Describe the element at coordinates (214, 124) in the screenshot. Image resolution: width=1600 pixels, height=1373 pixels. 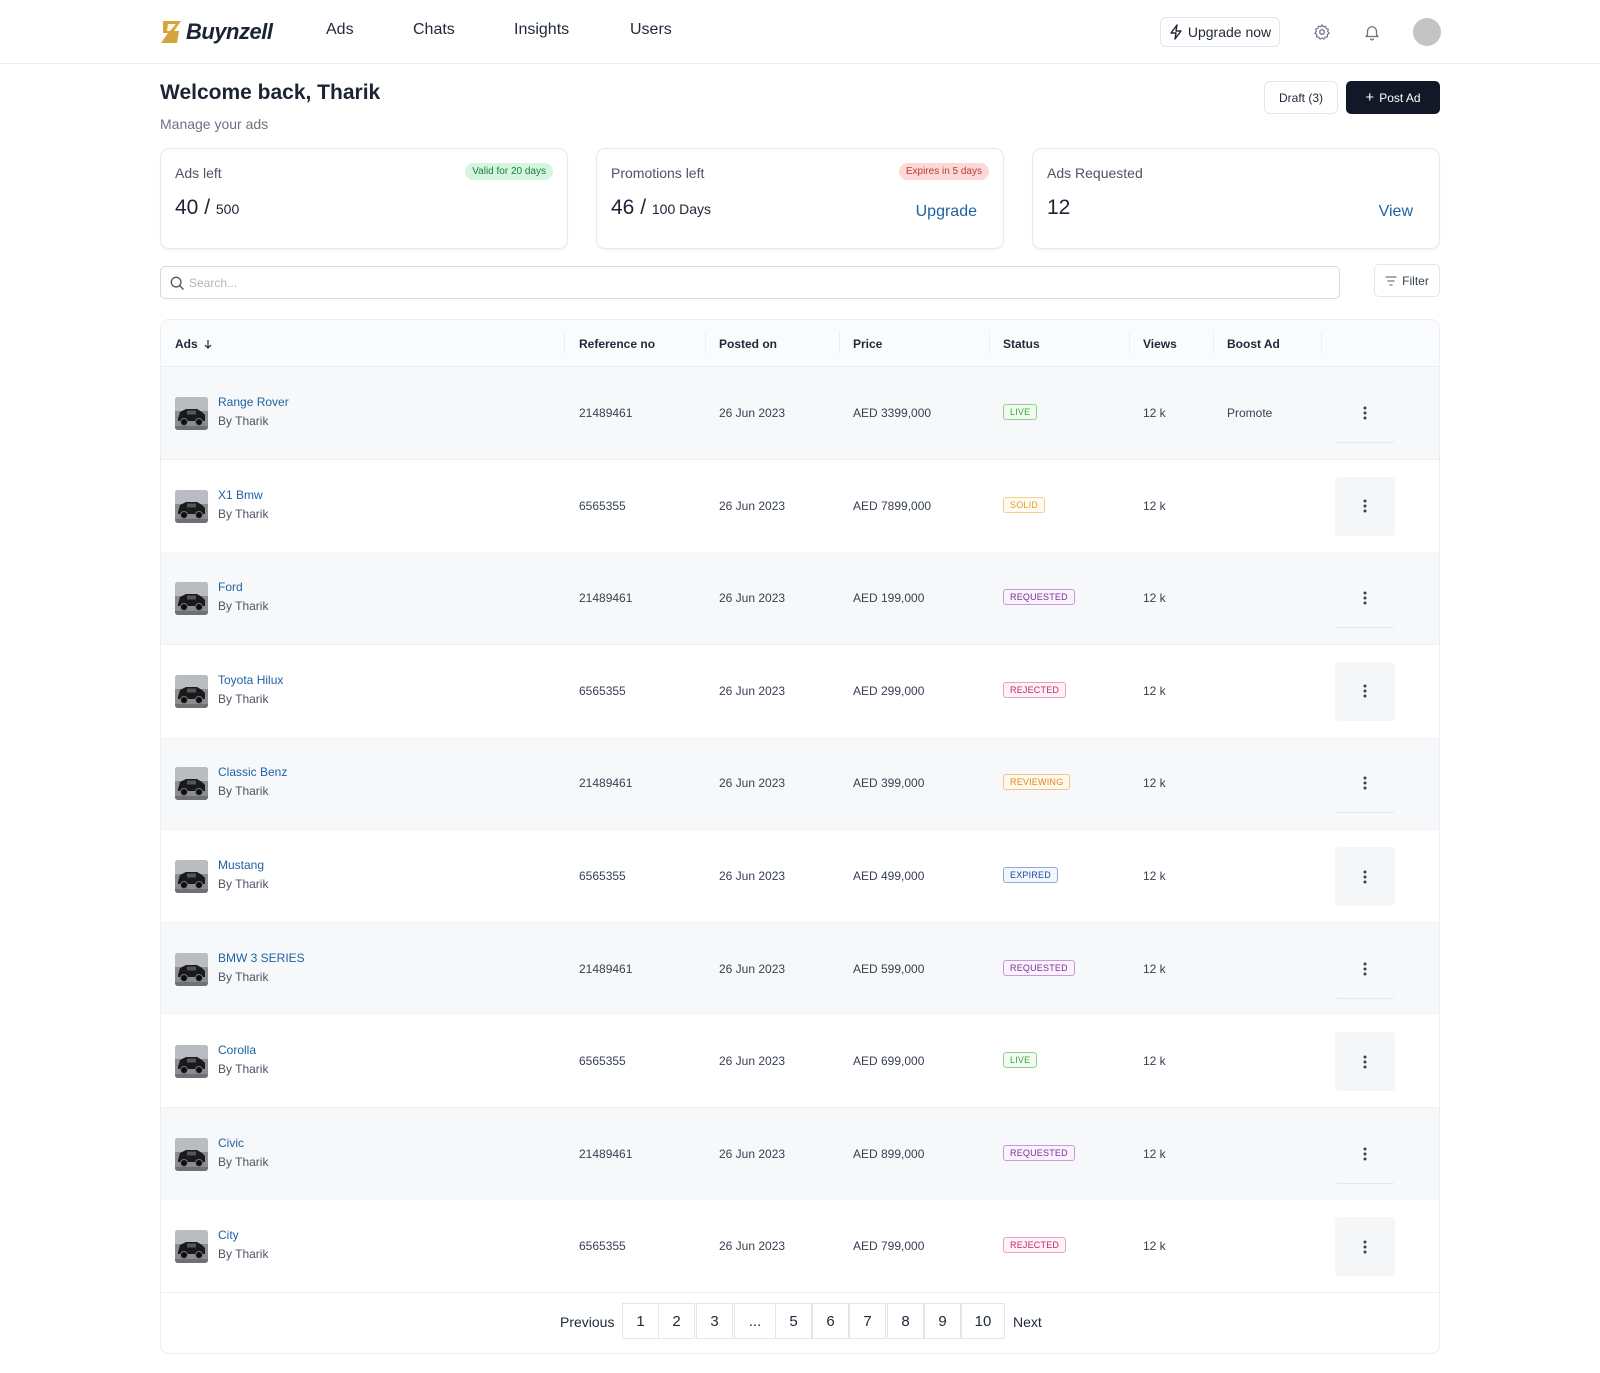
I see `page-subtitle: Manage your ads` at that location.